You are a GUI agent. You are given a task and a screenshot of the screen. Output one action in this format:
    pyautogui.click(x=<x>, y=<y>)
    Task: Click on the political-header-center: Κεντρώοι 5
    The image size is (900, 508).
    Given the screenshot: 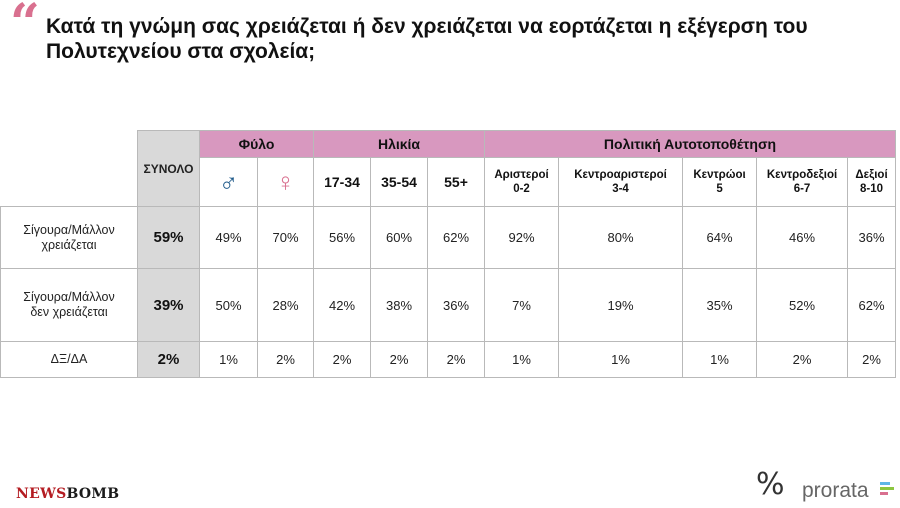 What is the action you would take?
    pyautogui.click(x=720, y=182)
    